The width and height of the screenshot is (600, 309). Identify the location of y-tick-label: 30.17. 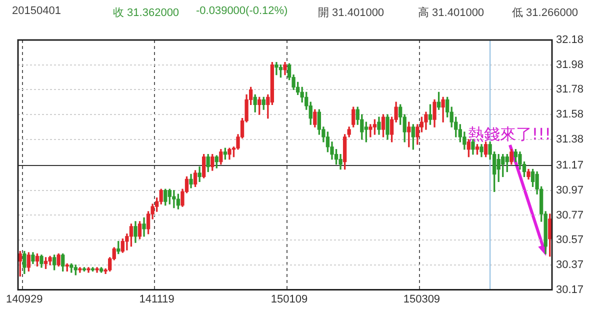
(570, 290).